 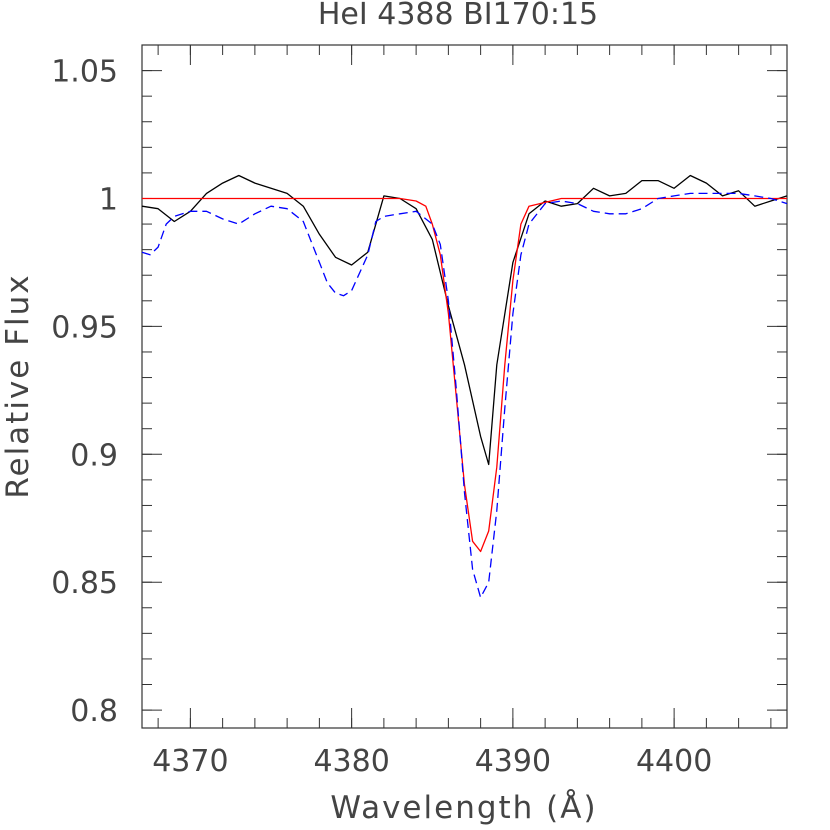 What do you see at coordinates (351, 761) in the screenshot?
I see `x-tick-label: 4380` at bounding box center [351, 761].